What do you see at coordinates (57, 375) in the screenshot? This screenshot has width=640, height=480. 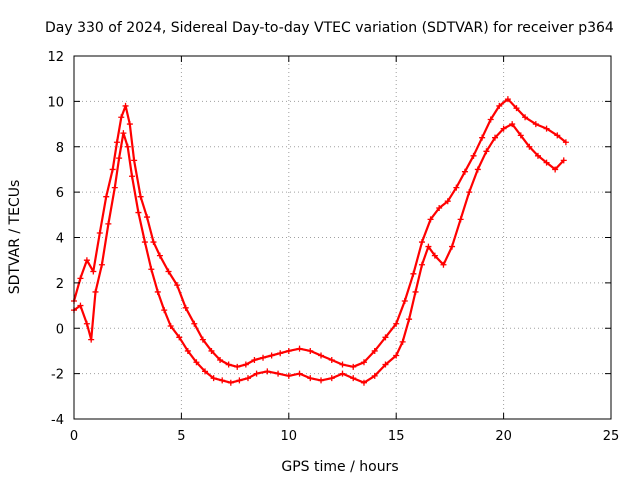 I see `y-tick-label: -2` at bounding box center [57, 375].